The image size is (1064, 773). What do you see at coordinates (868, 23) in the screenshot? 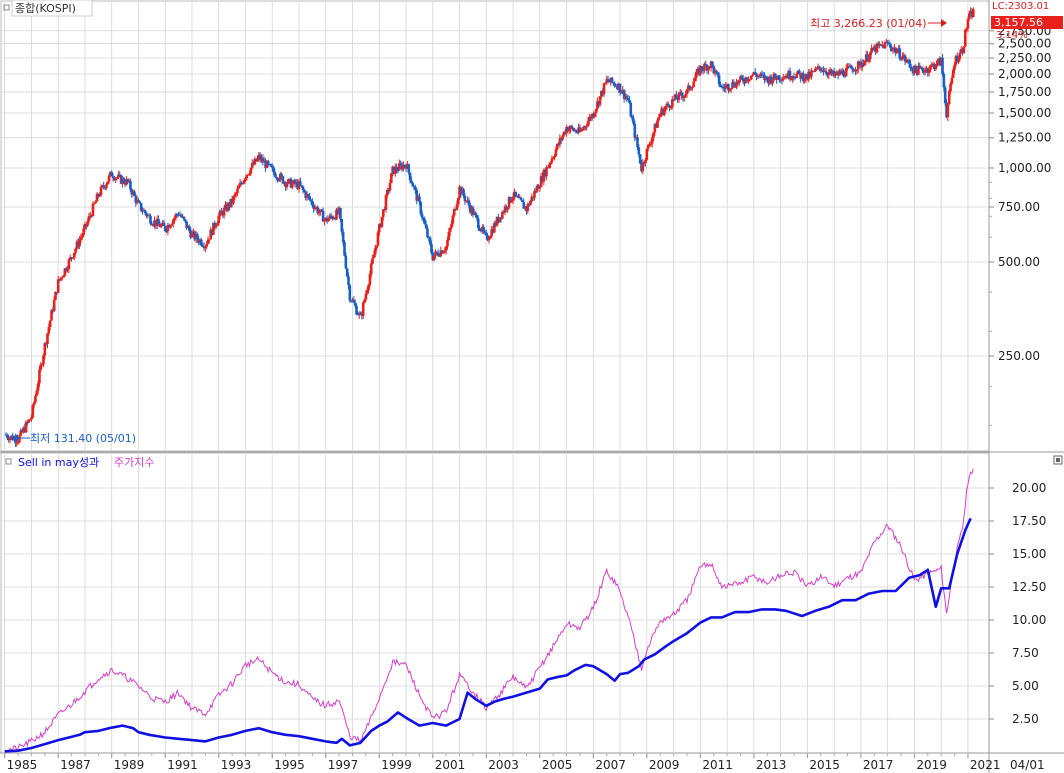
I see `high-annotation: 최고 3,266.23 (01/04)` at bounding box center [868, 23].